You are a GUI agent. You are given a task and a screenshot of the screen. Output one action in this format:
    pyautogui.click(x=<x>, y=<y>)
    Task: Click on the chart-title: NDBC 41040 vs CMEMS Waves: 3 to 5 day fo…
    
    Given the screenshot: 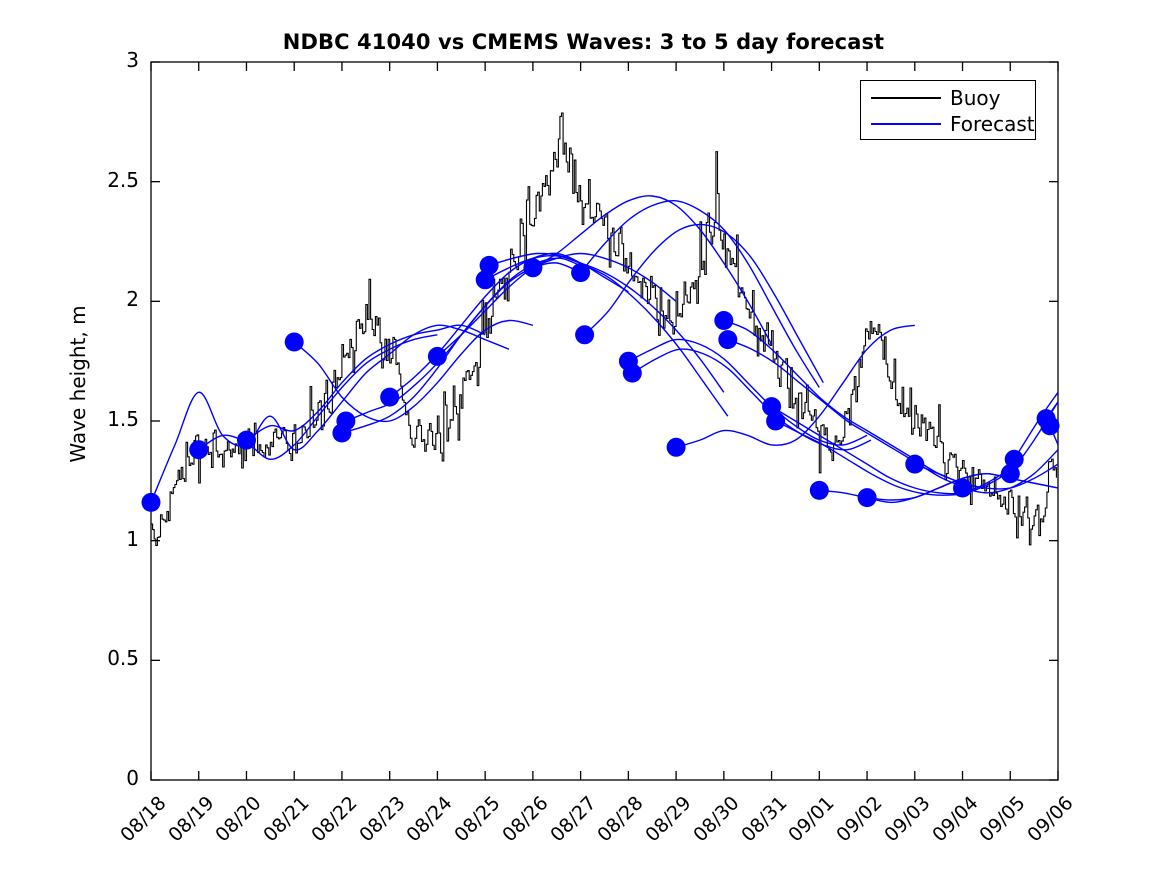 What is the action you would take?
    pyautogui.click(x=583, y=42)
    